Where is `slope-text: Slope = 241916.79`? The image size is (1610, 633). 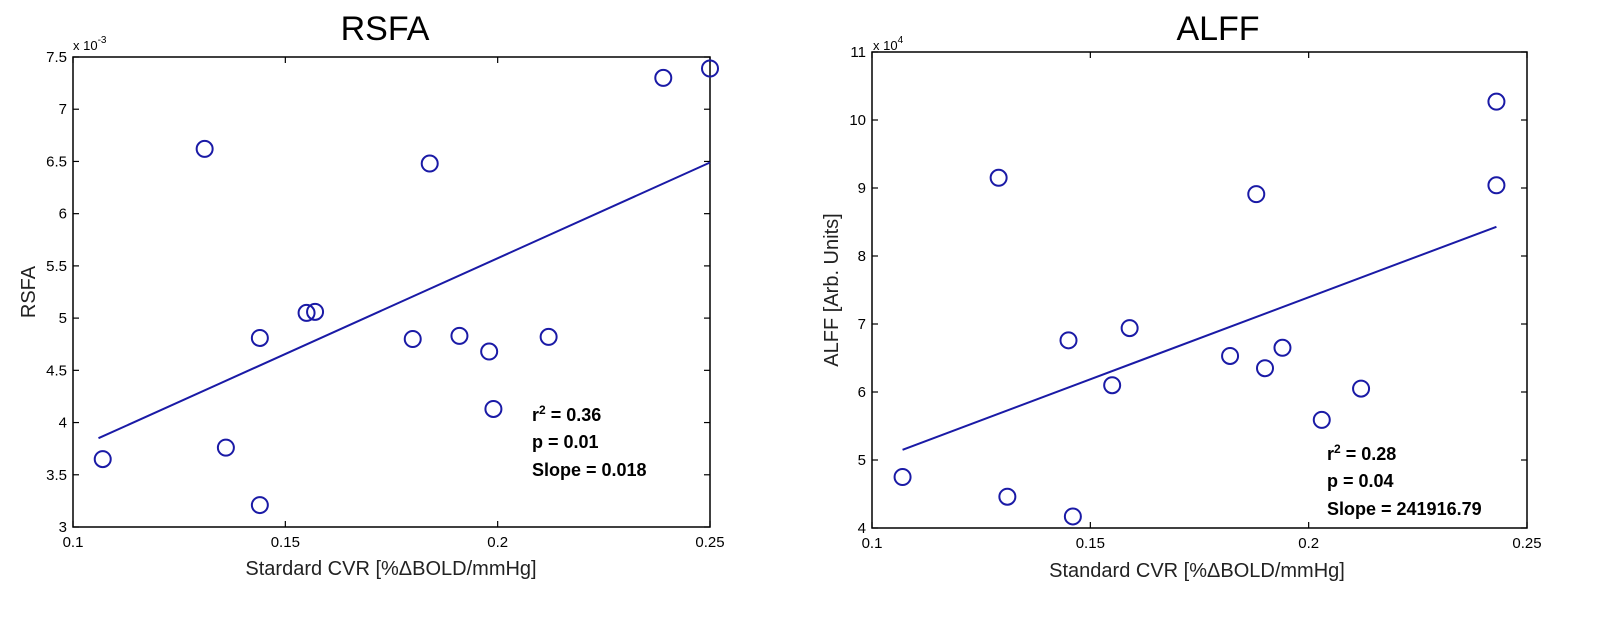 slope-text: Slope = 241916.79 is located at coordinates (1404, 509).